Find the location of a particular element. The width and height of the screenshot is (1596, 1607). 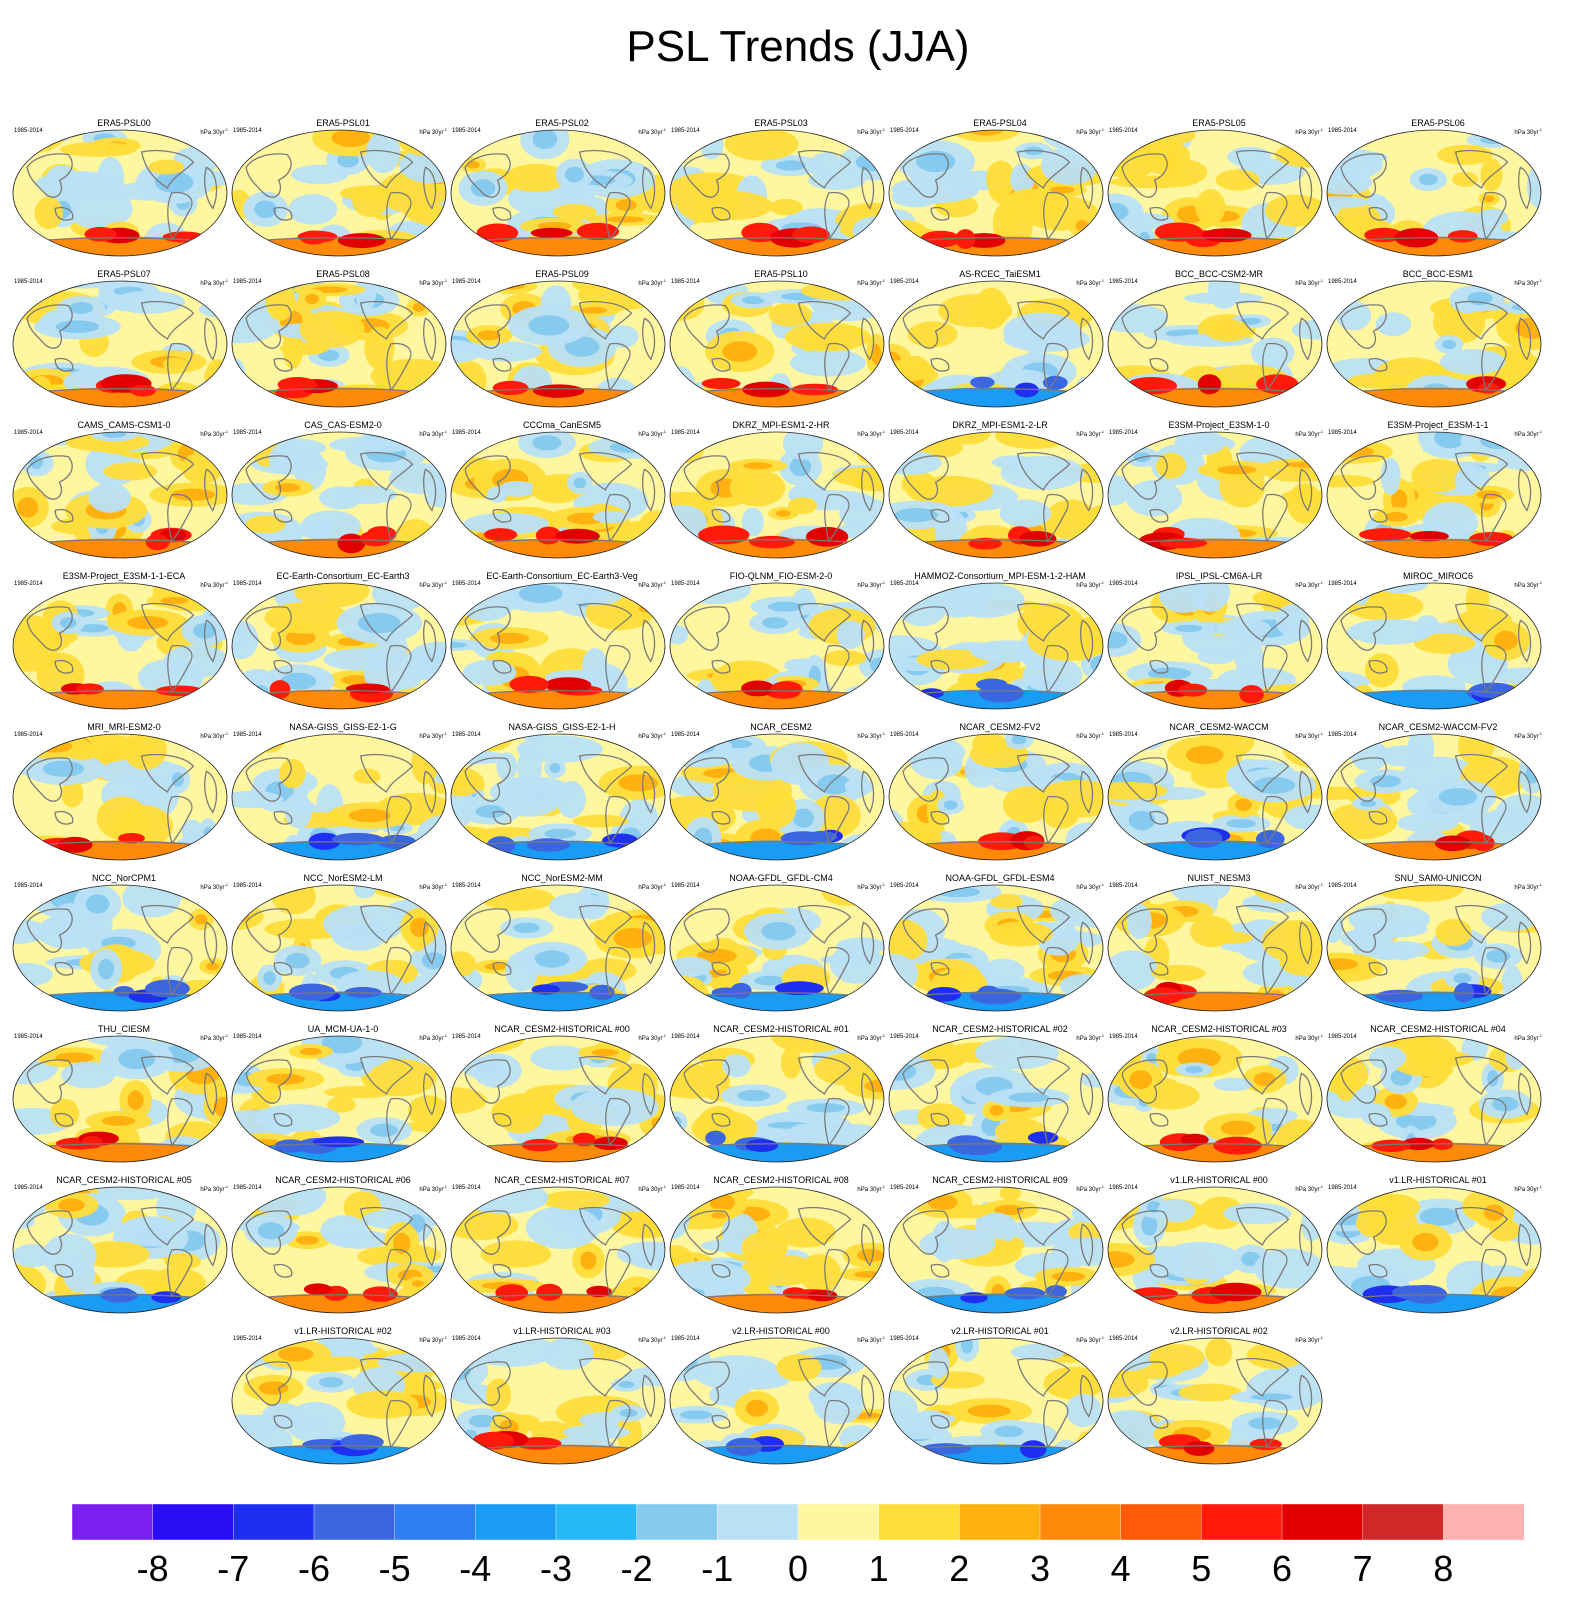

map-panel: NCC_NorESM2-MM 1985-2014 hPa 30yr-1 is located at coordinates (562, 948).